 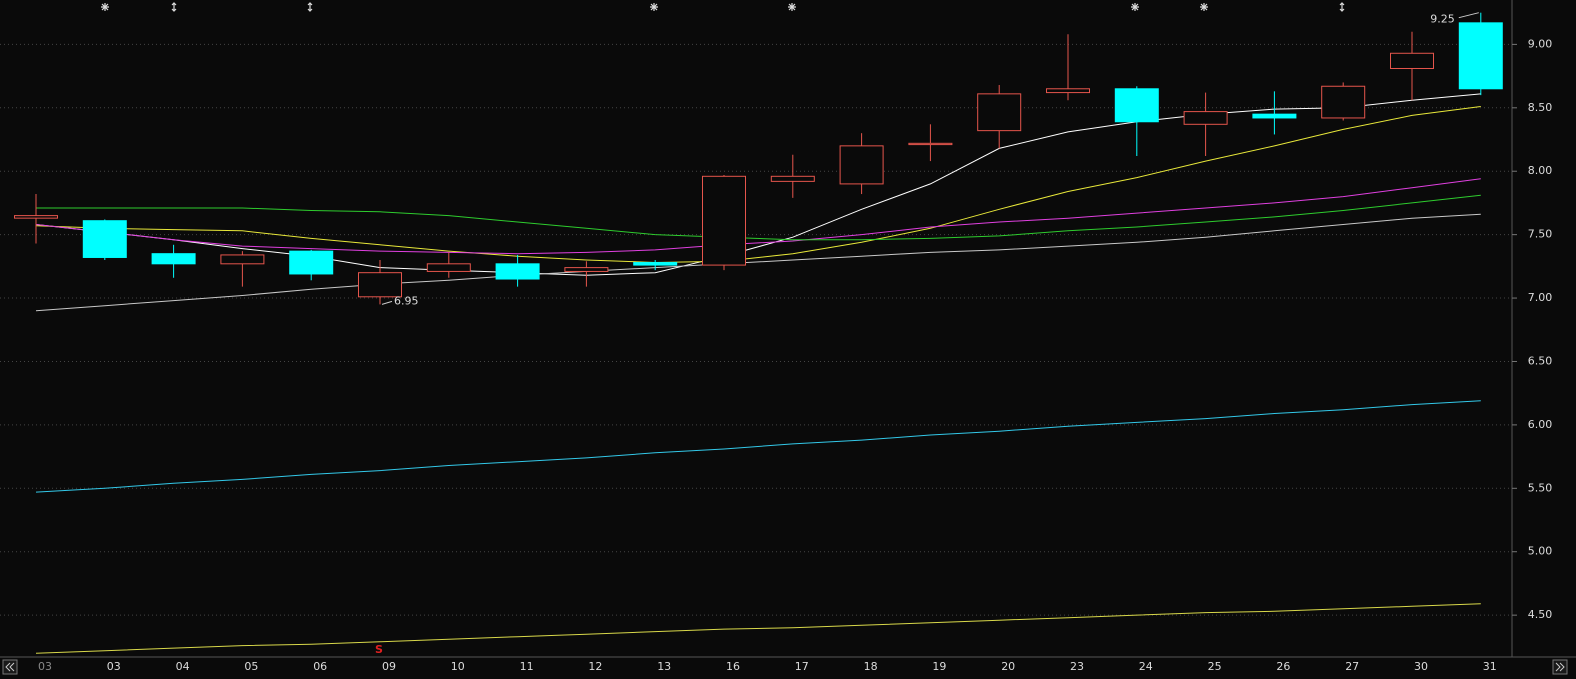 I want to click on y-tick-label: 8.00, so click(x=1540, y=170).